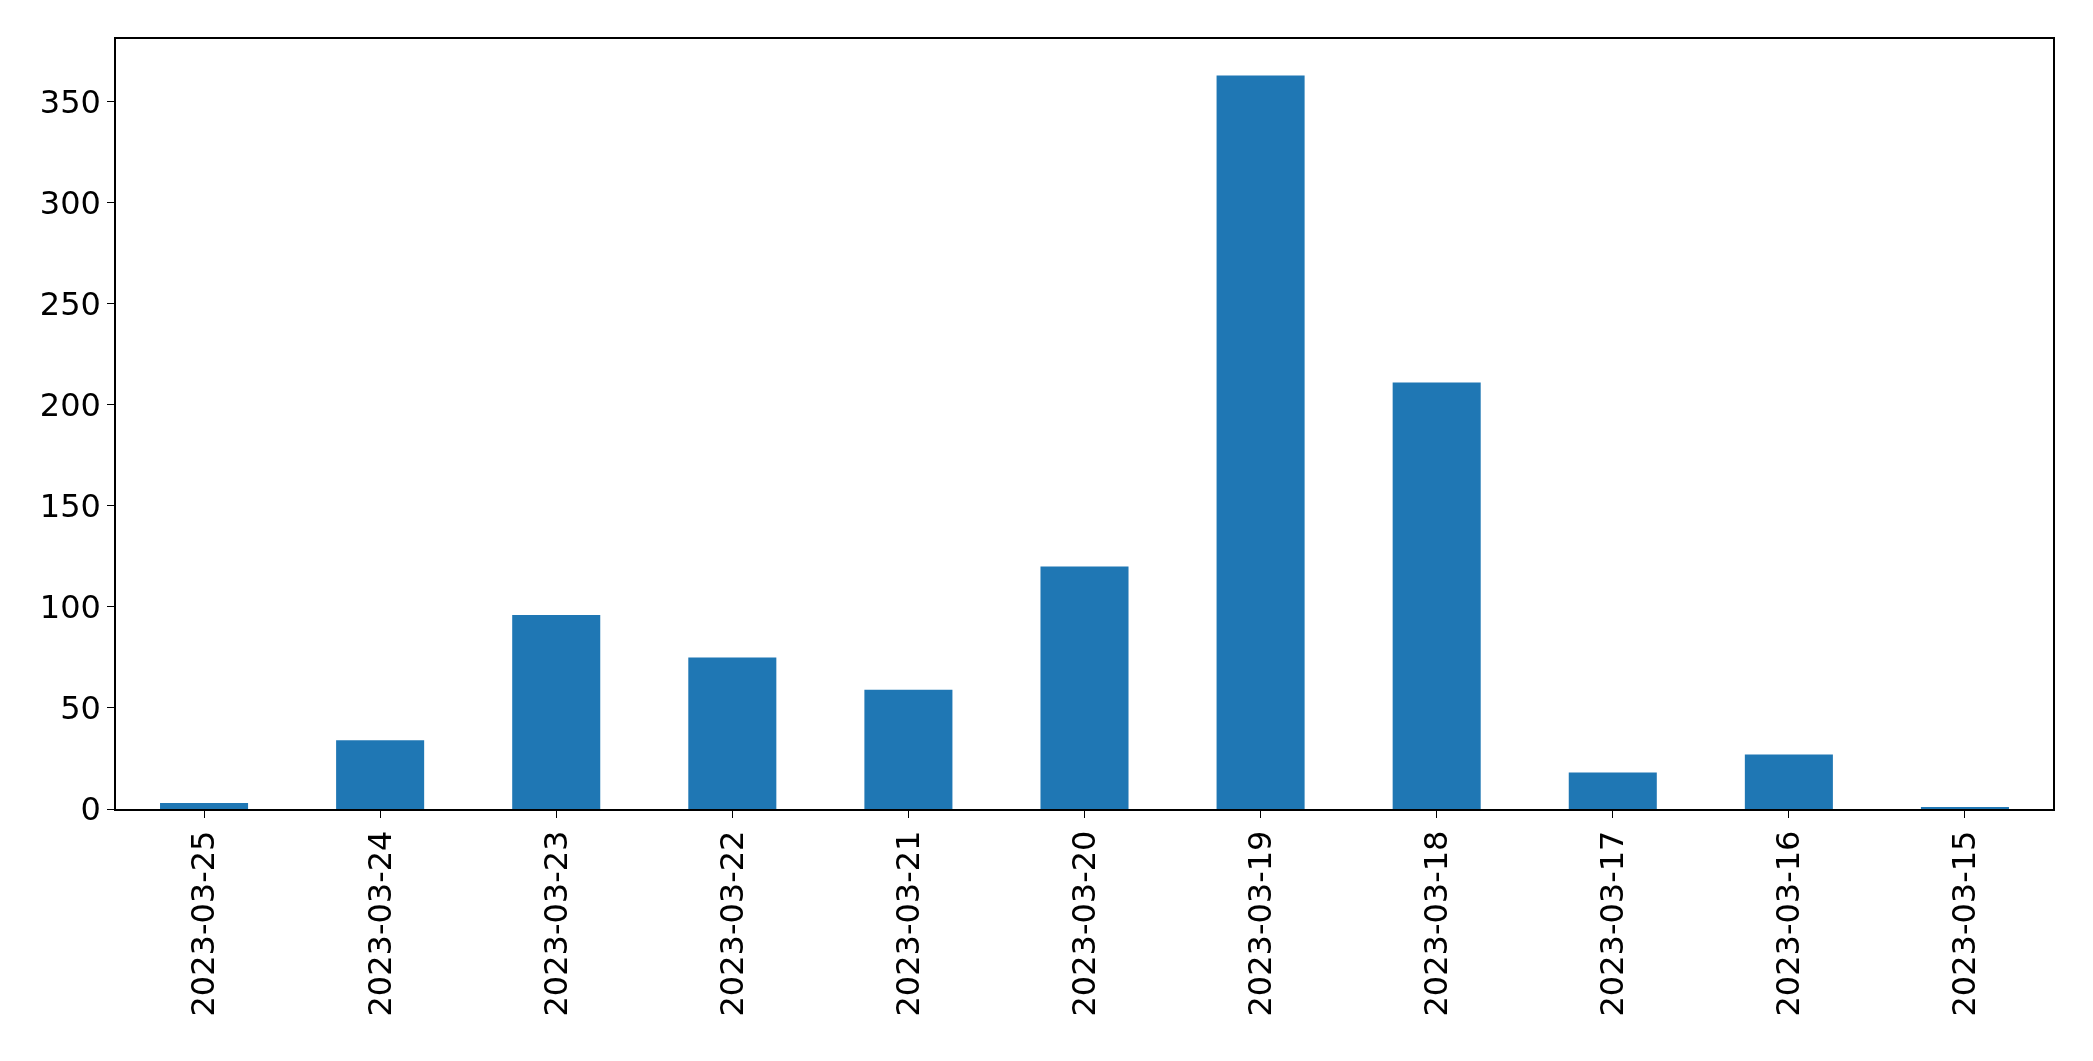 The width and height of the screenshot is (2093, 1061). I want to click on y-tick-label: 150, so click(70, 506).